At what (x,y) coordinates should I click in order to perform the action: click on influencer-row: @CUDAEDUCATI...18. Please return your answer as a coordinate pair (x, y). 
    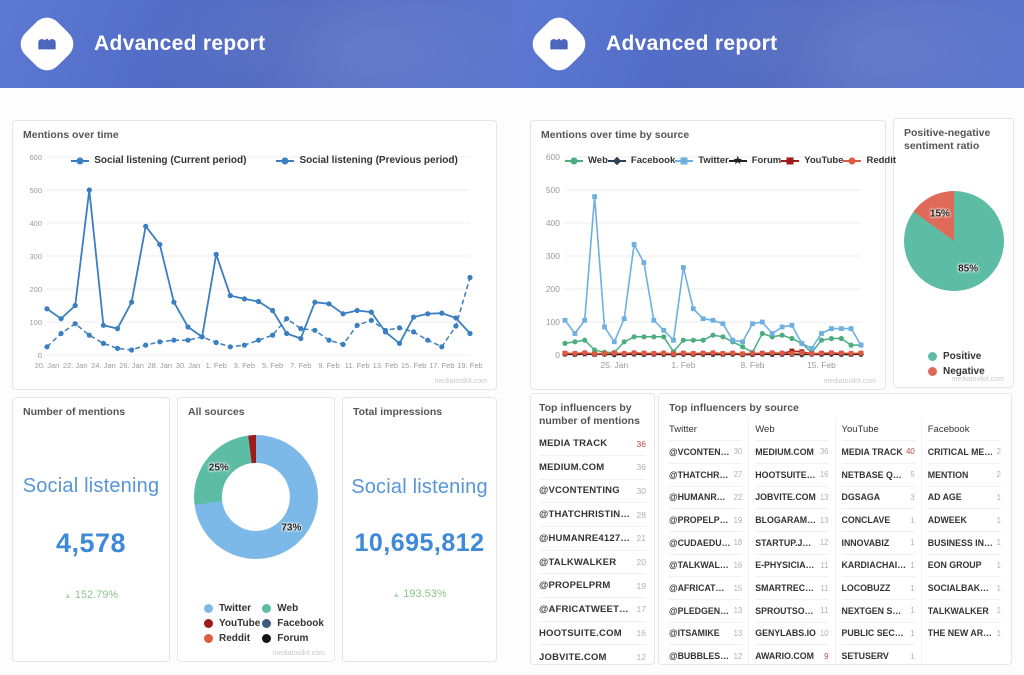
    Looking at the image, I should click on (706, 542).